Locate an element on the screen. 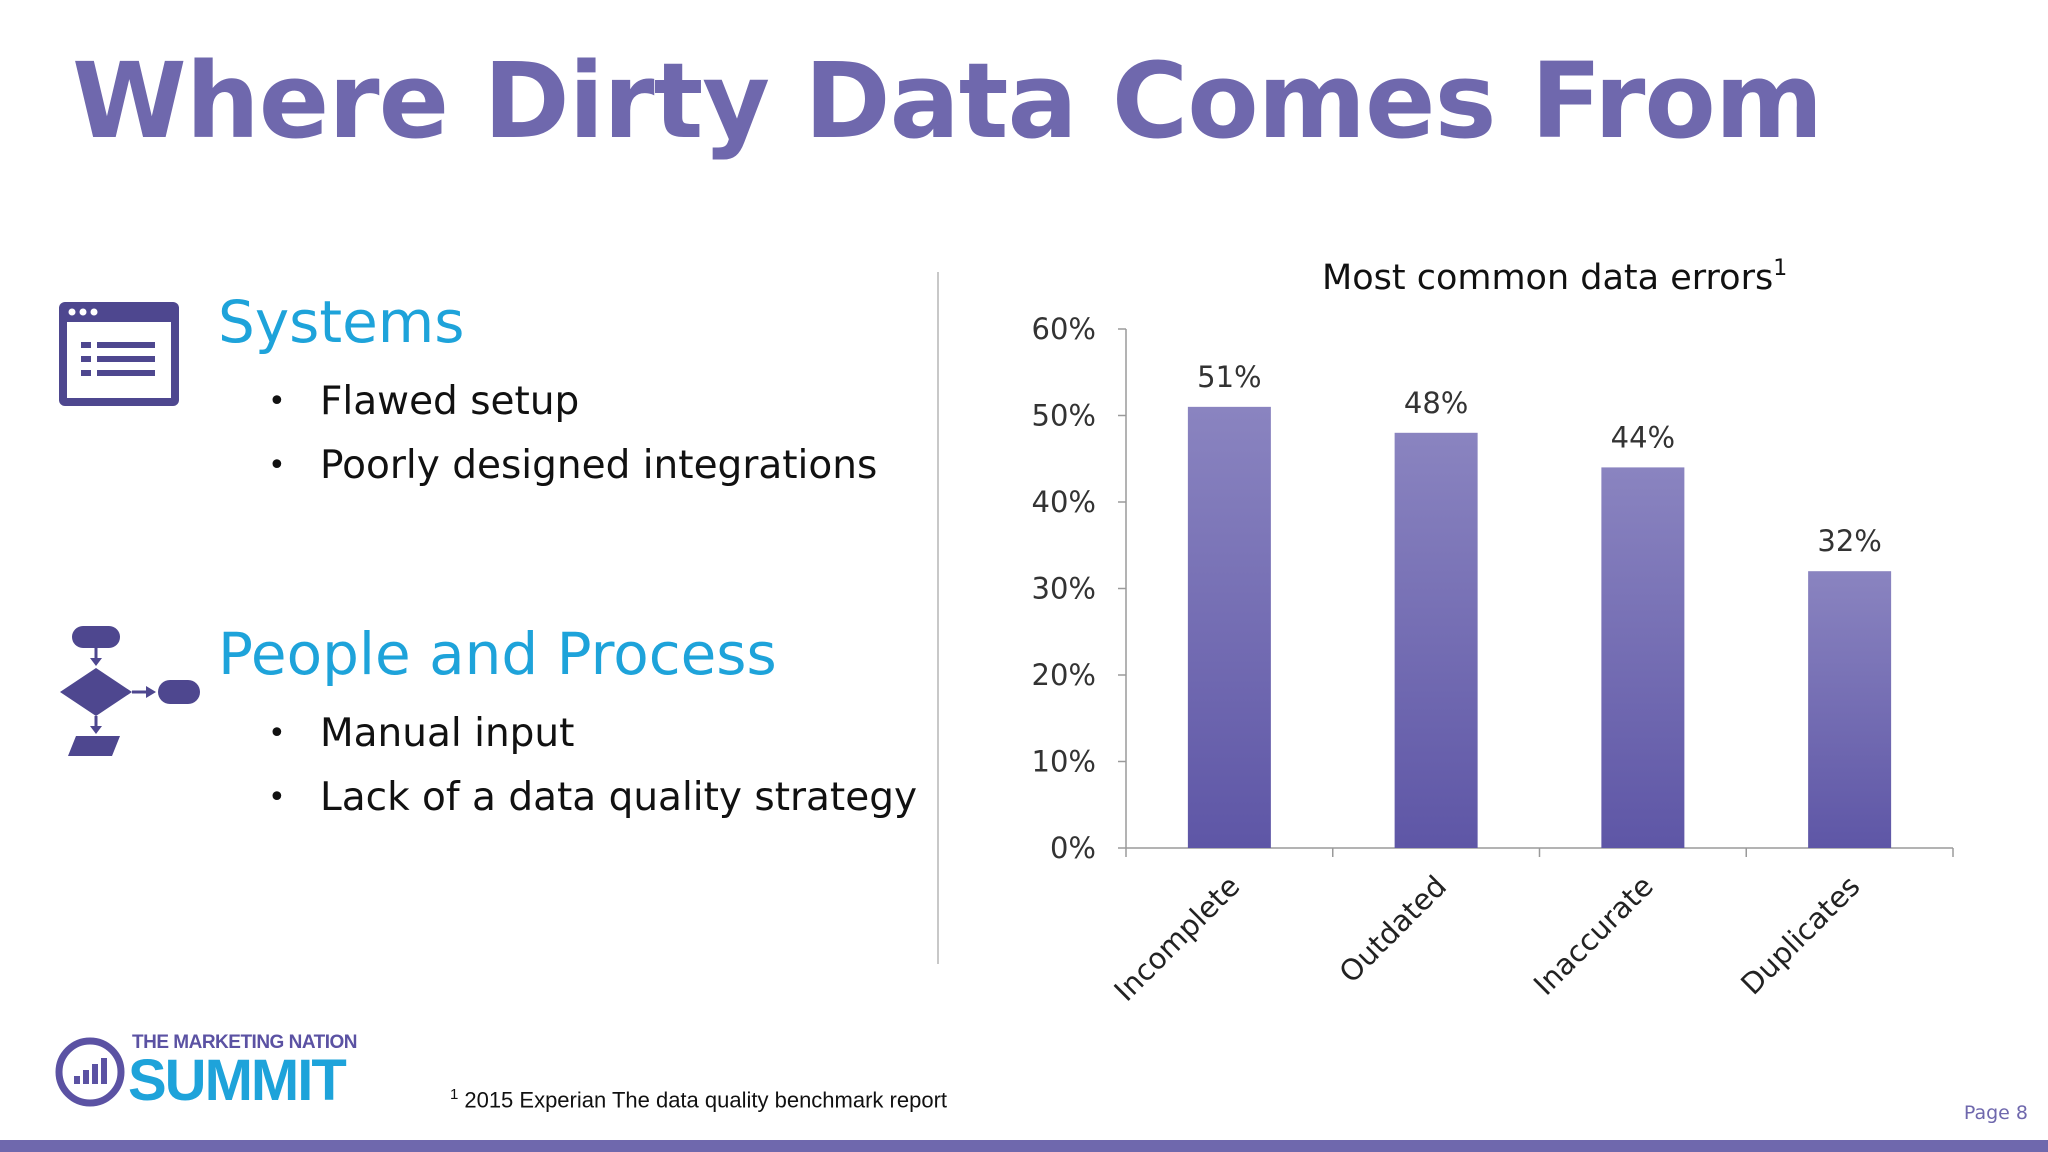  bar-incomplete is located at coordinates (1229, 627).